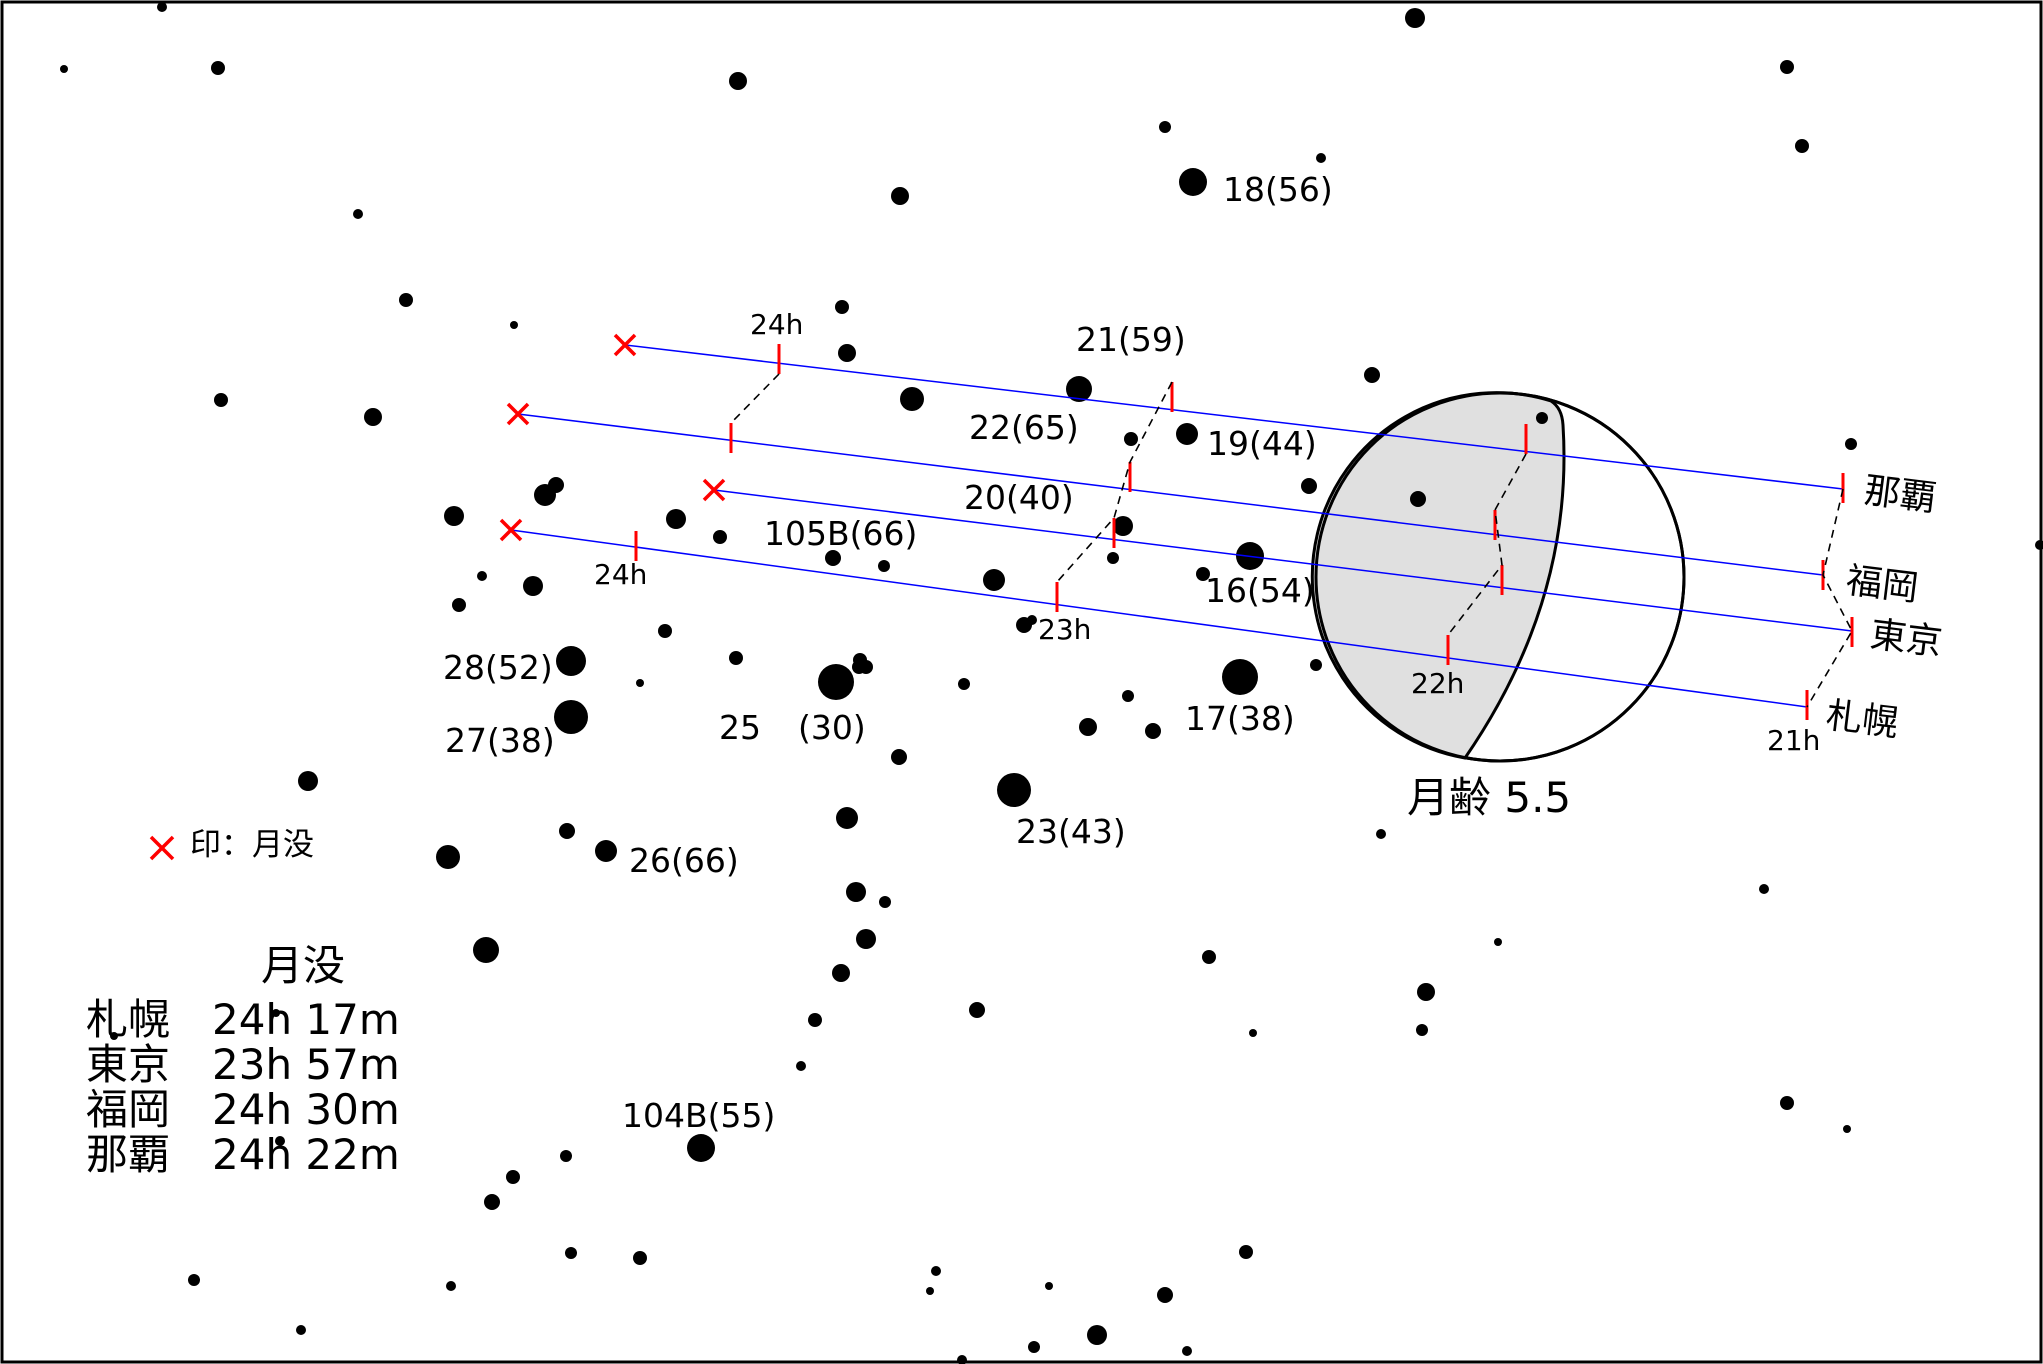 This screenshot has width=2043, height=1364. What do you see at coordinates (303, 965) in the screenshot?
I see `table-title: 月没` at bounding box center [303, 965].